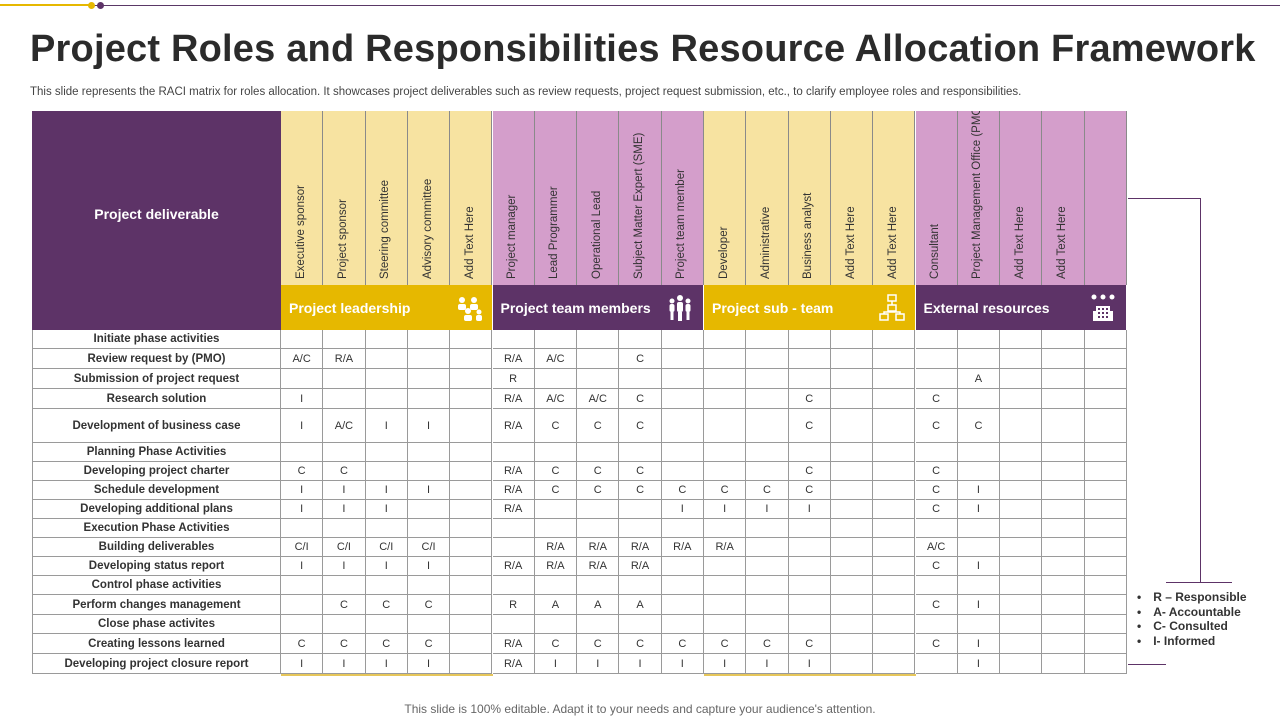  I want to click on raci-cell: A/C, so click(556, 359).